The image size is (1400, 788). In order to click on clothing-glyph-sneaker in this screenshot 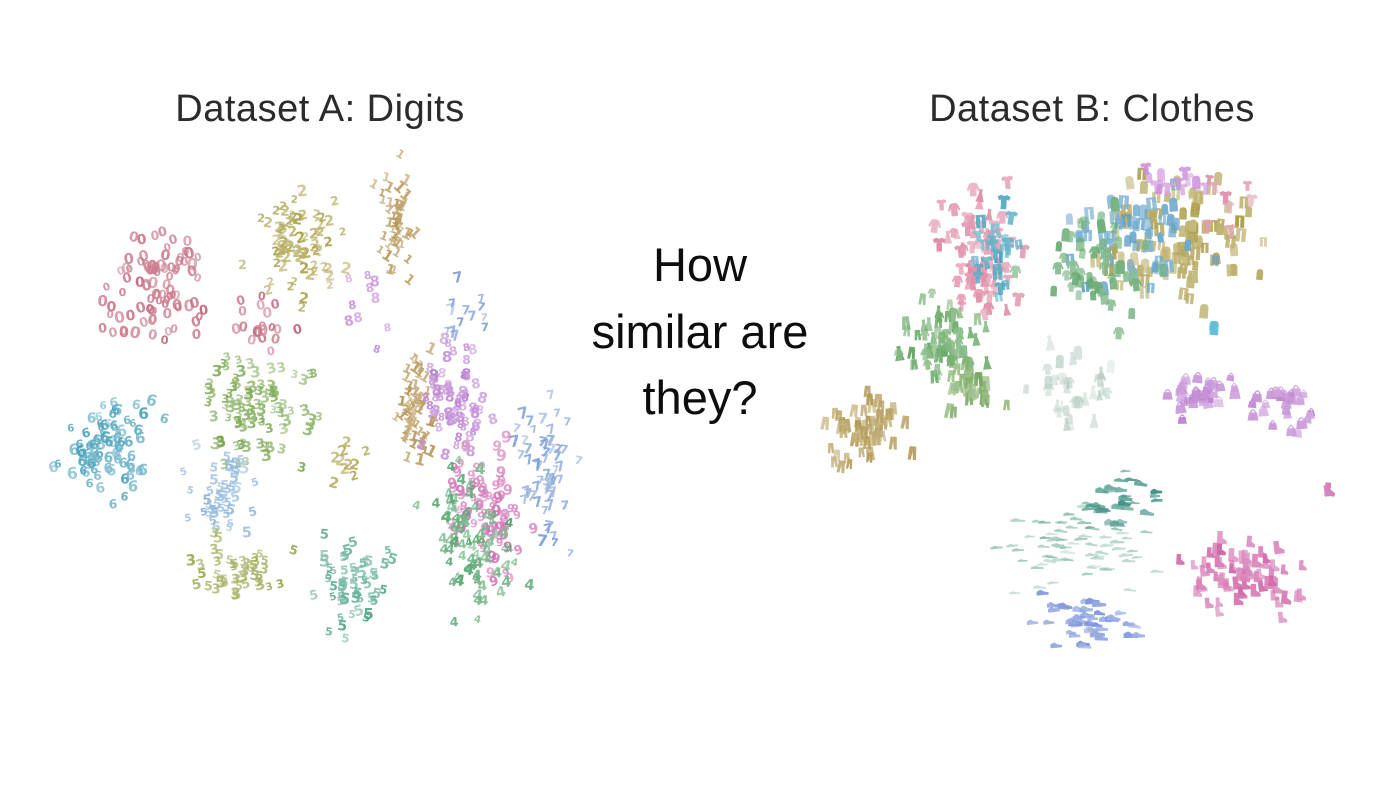, I will do `click(1138, 635)`.